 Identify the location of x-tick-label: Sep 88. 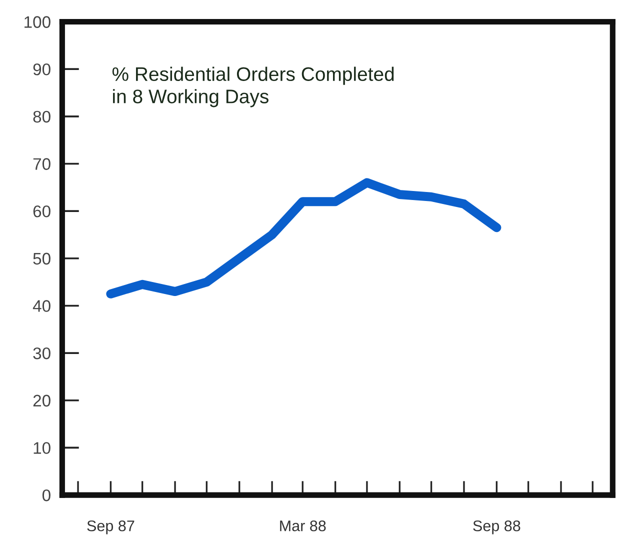
(496, 527).